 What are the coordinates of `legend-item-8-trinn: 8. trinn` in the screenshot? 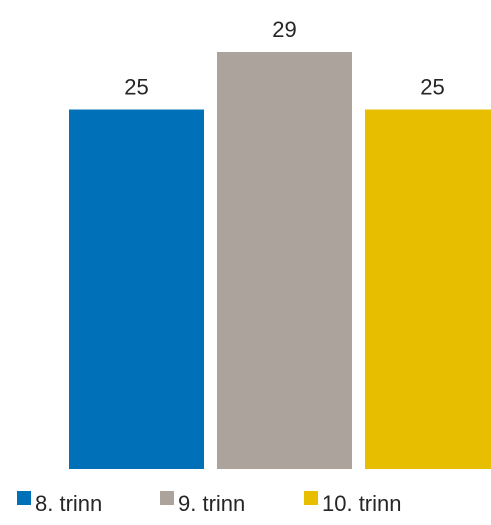 It's located at (59, 503).